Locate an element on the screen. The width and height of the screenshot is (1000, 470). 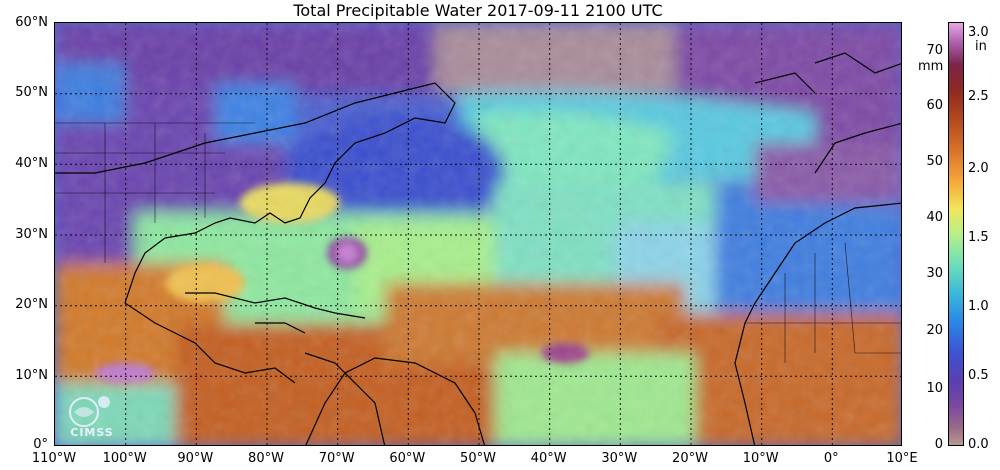
lon-label-90w: 90°W is located at coordinates (195, 458).